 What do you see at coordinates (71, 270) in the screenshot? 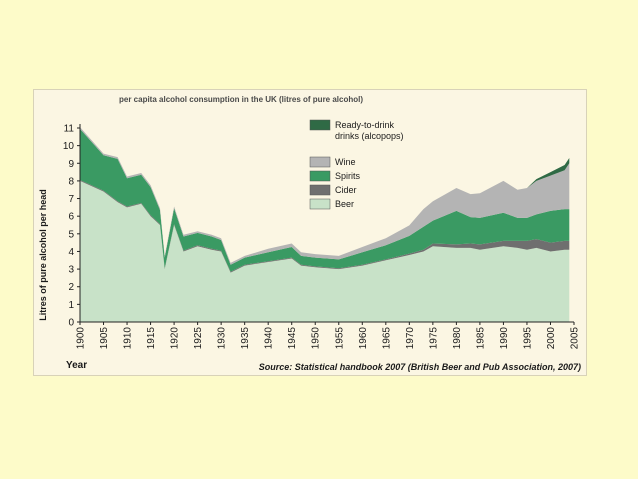
I see `y-tick-label: 3` at bounding box center [71, 270].